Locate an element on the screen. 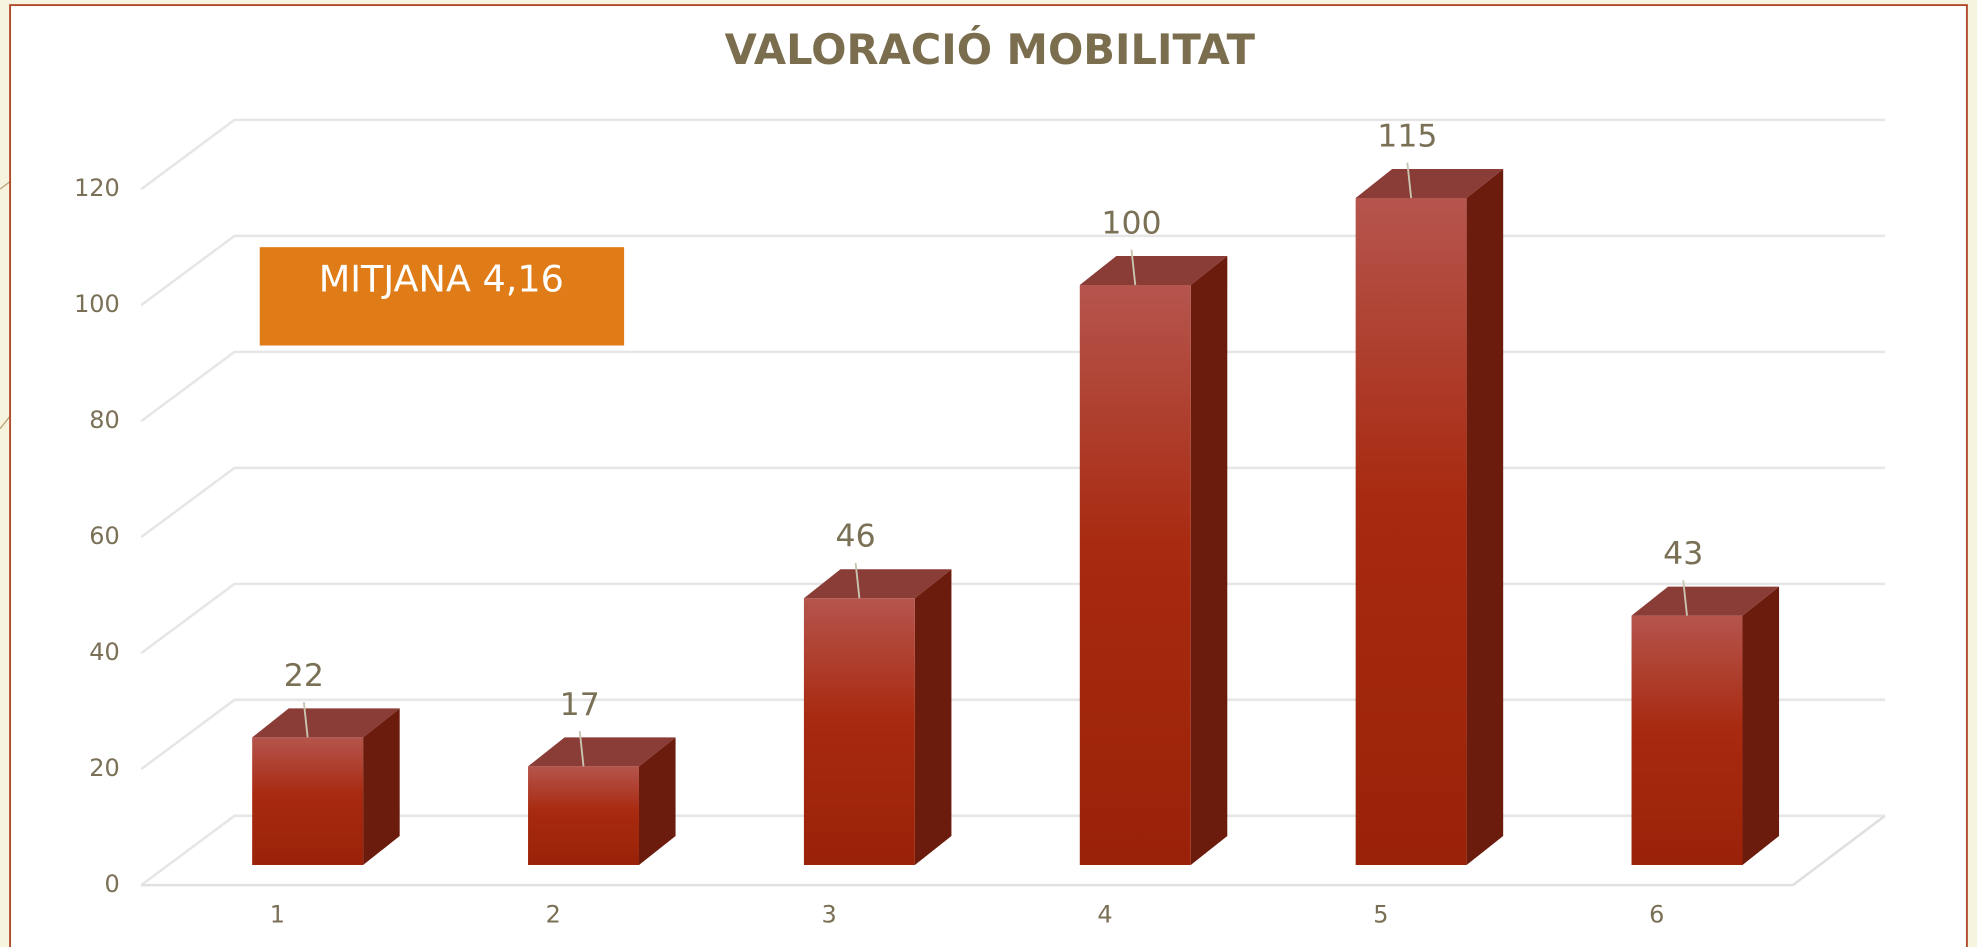 The image size is (1977, 947). x-tick-label: 4 is located at coordinates (1104, 914).